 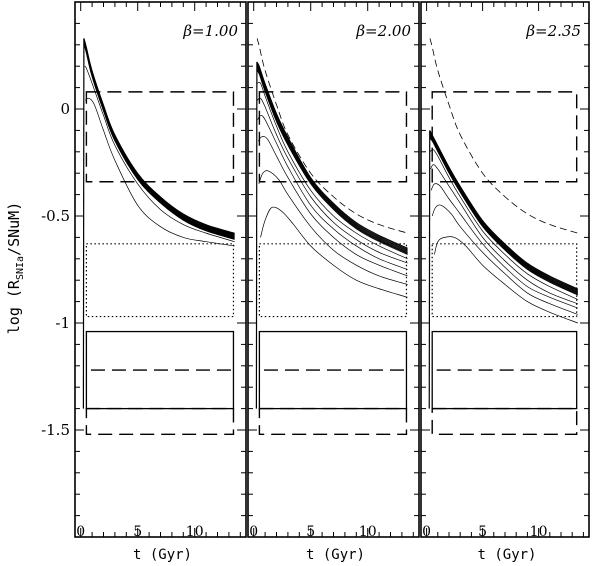 What do you see at coordinates (55, 430) in the screenshot?
I see `y-tick-label: -1.5` at bounding box center [55, 430].